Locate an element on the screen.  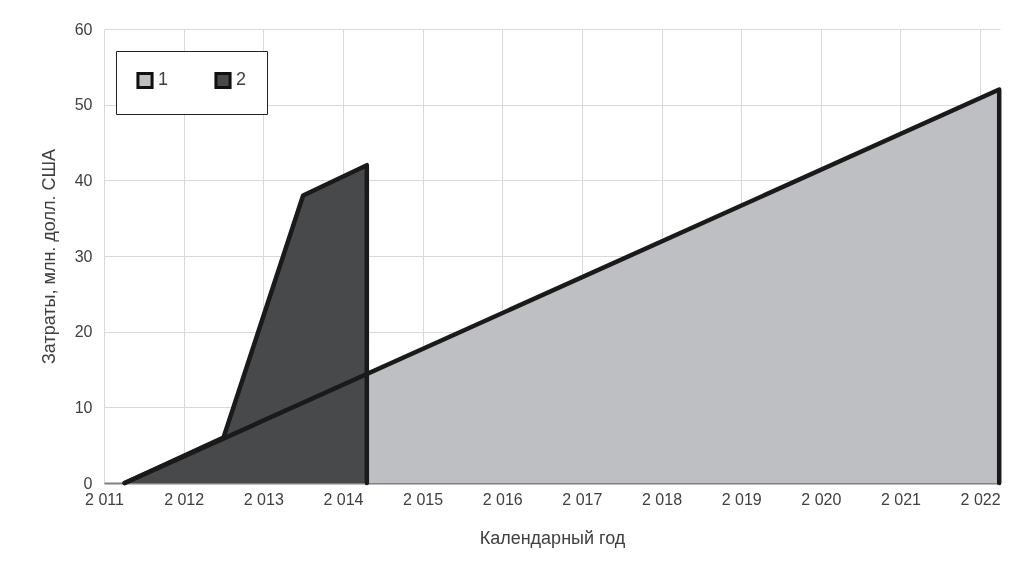
x-tick-label: 2 013 is located at coordinates (263, 499).